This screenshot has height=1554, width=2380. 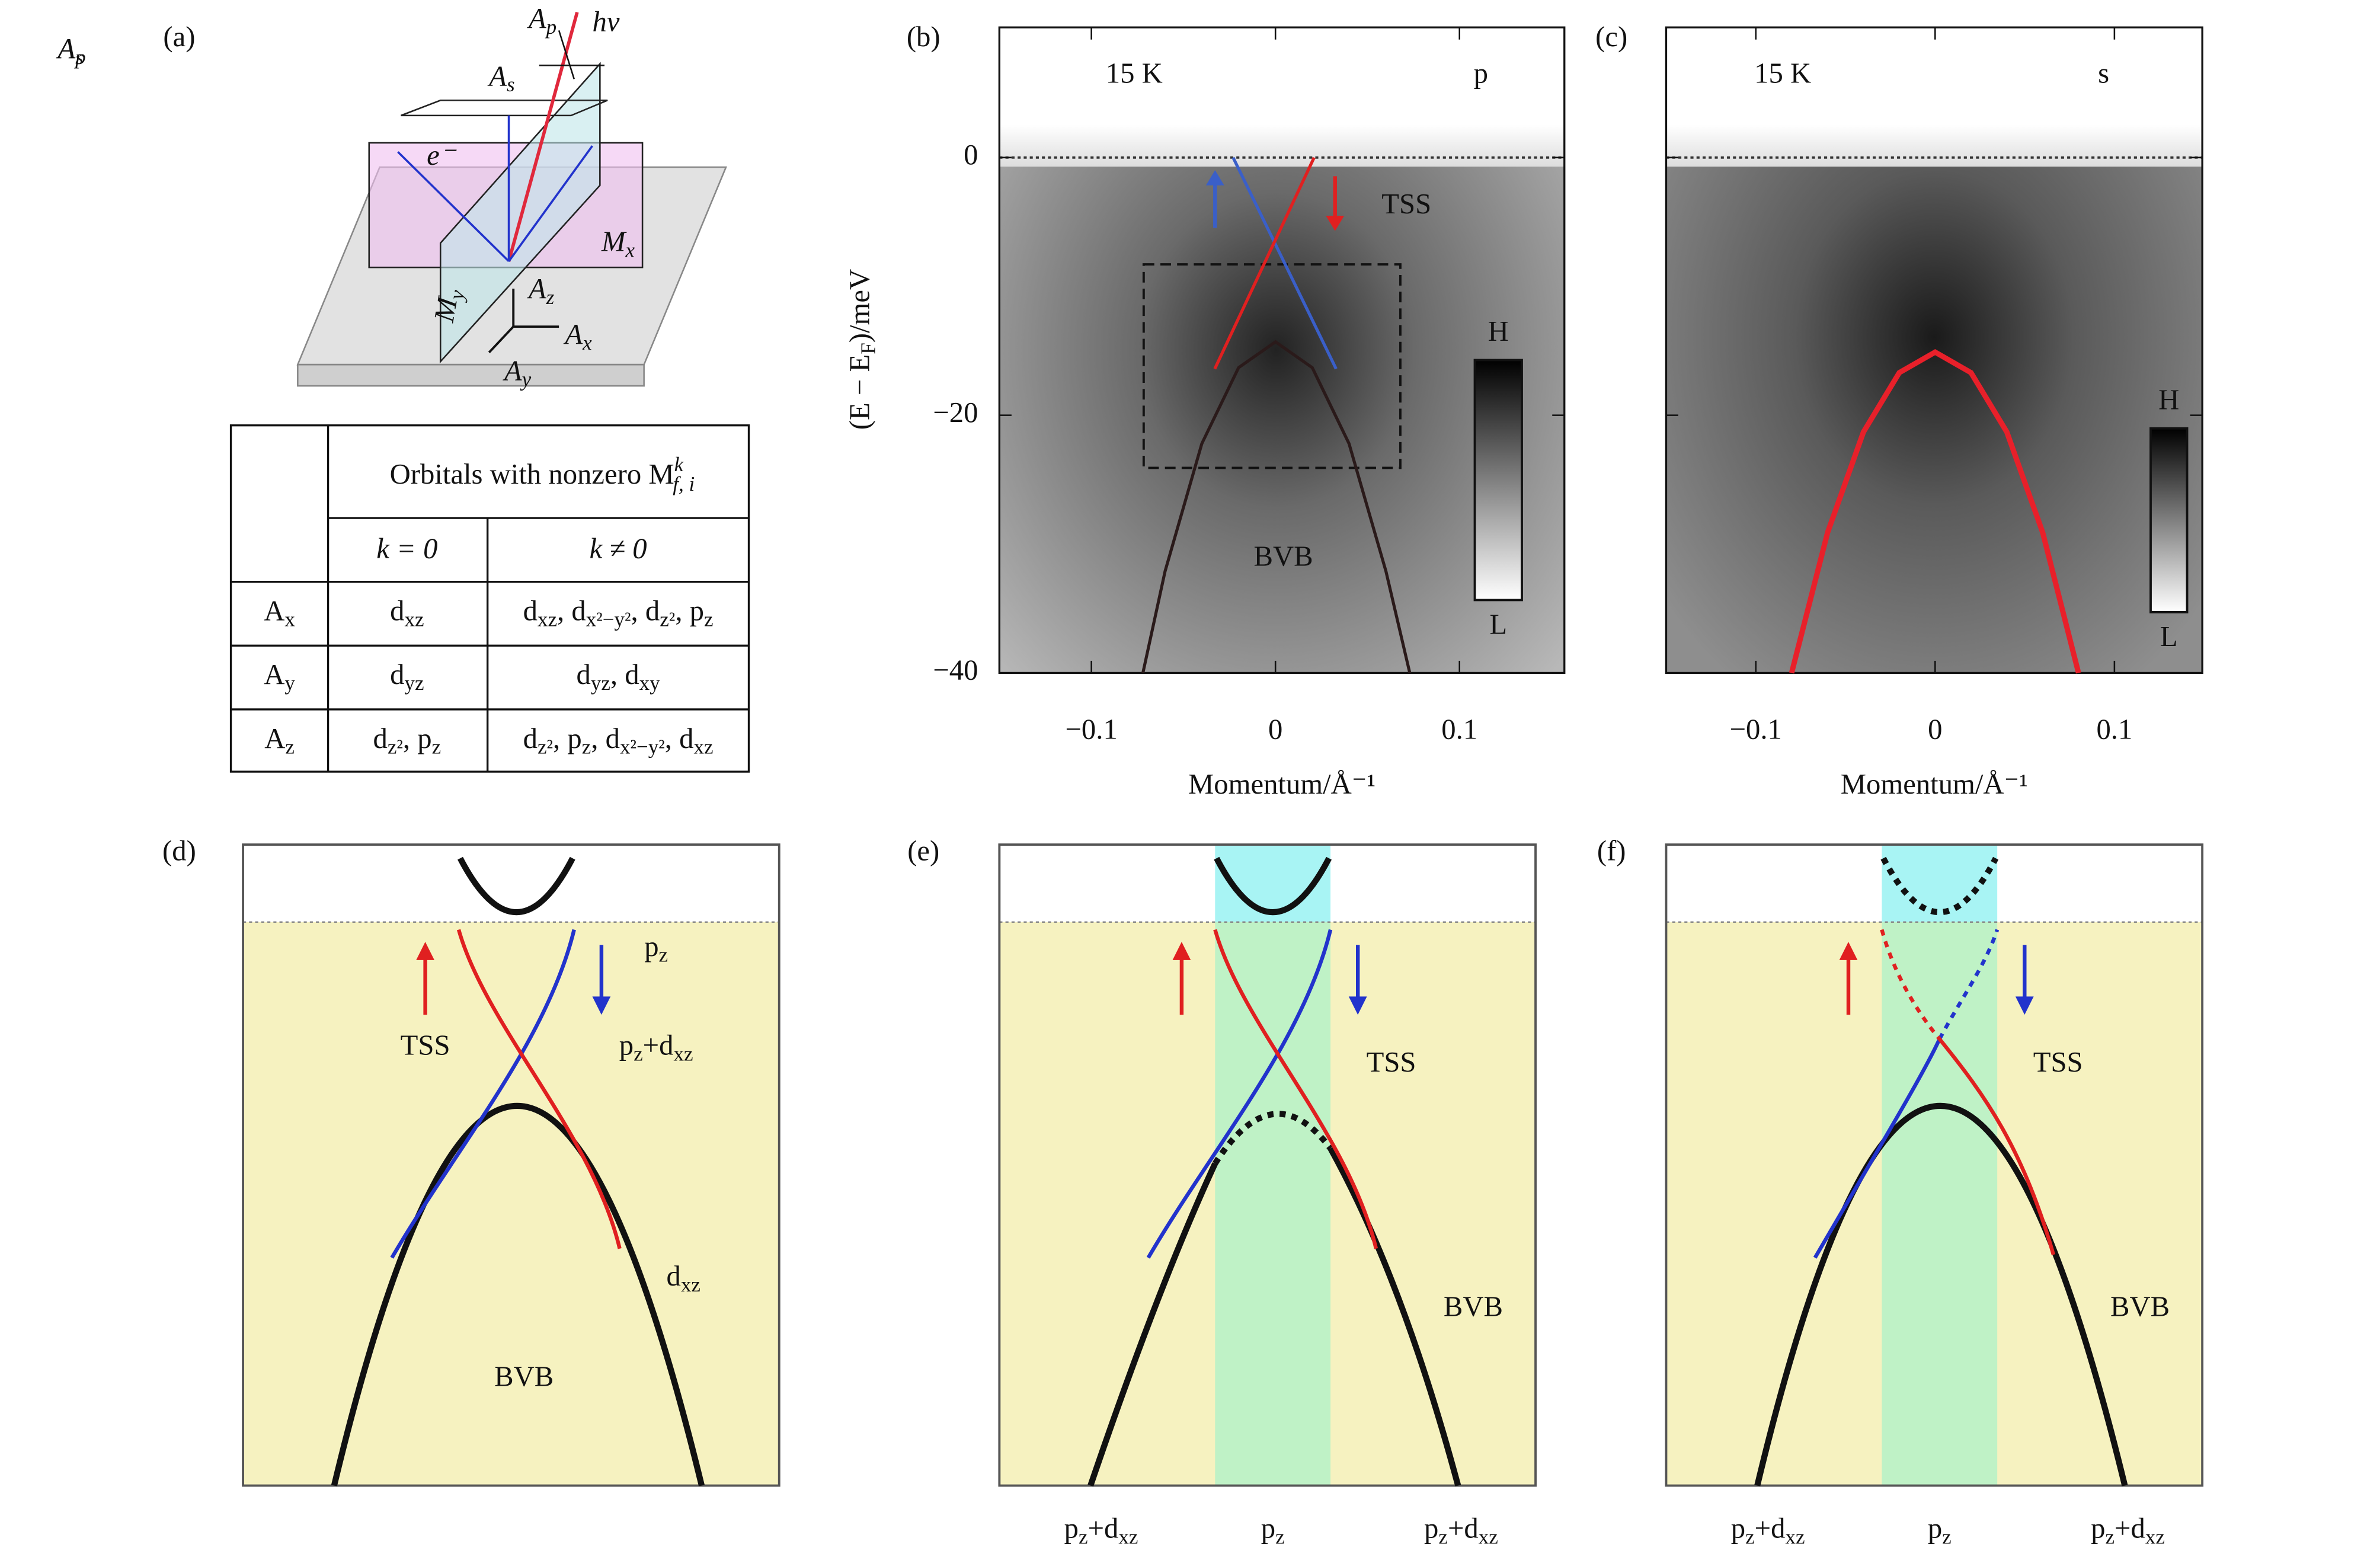 I want to click on header-sup: k, so click(x=679, y=464).